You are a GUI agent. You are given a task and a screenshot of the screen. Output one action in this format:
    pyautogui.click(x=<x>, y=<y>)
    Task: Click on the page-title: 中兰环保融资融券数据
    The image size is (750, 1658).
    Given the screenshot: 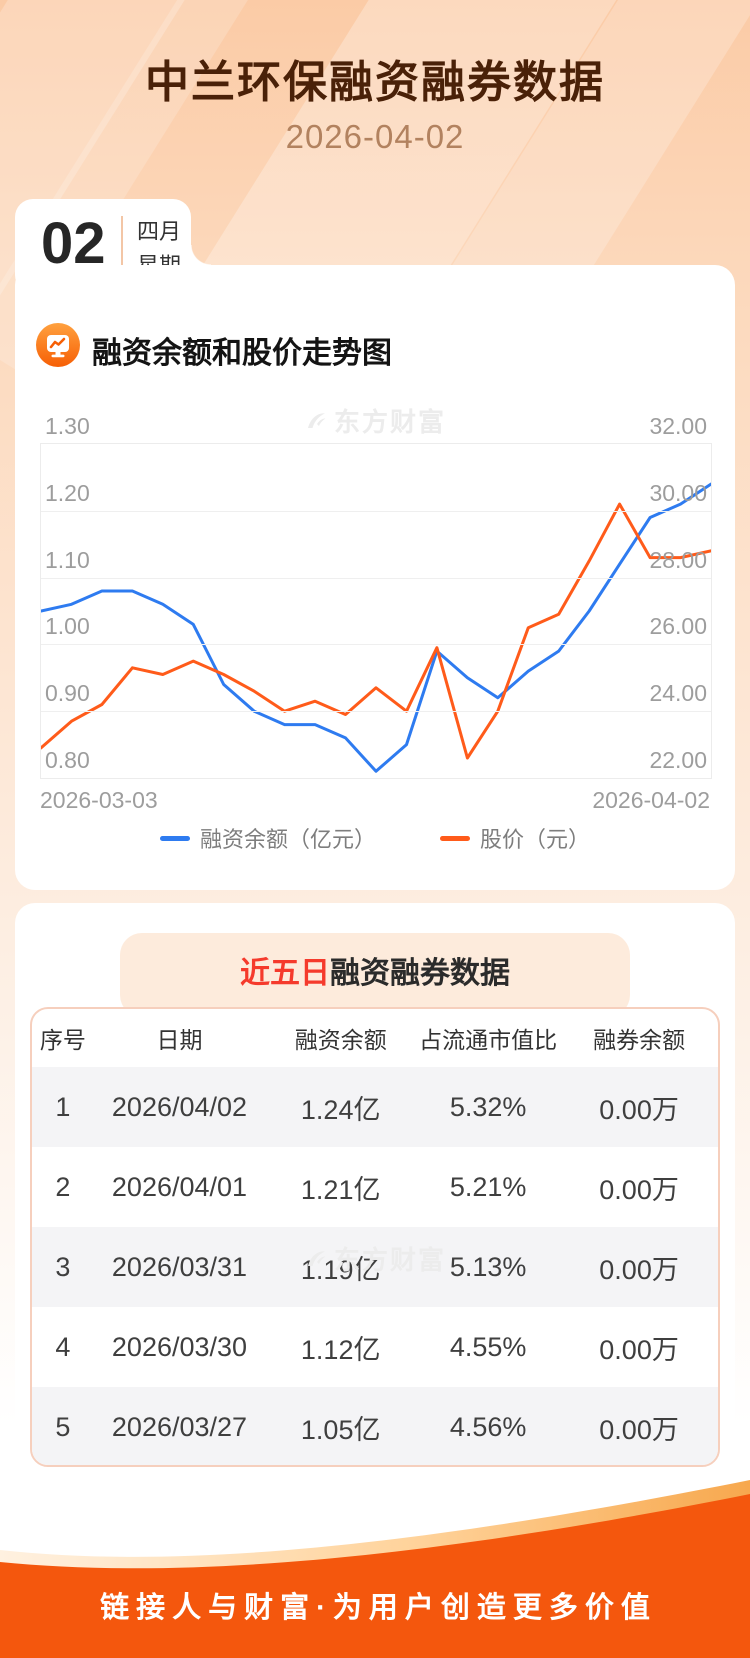 What is the action you would take?
    pyautogui.click(x=375, y=82)
    